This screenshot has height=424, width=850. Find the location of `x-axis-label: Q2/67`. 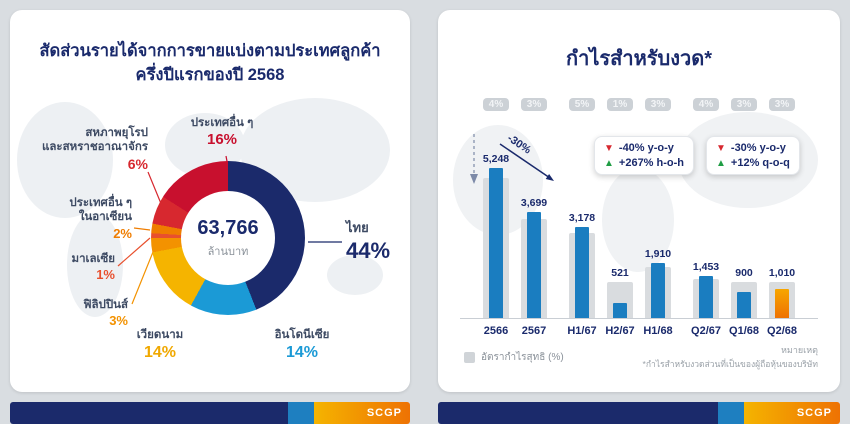

x-axis-label: Q2/67 is located at coordinates (706, 331).